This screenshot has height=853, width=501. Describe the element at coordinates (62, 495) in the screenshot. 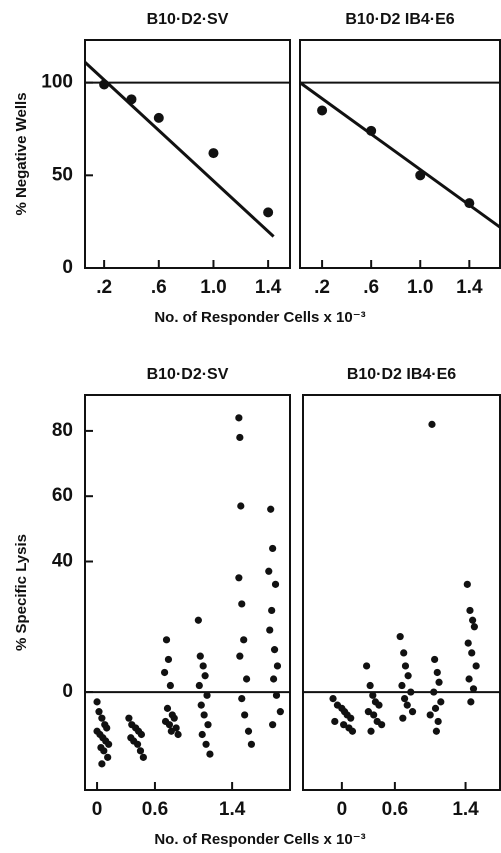

I see `y-tick-label: 60` at that location.